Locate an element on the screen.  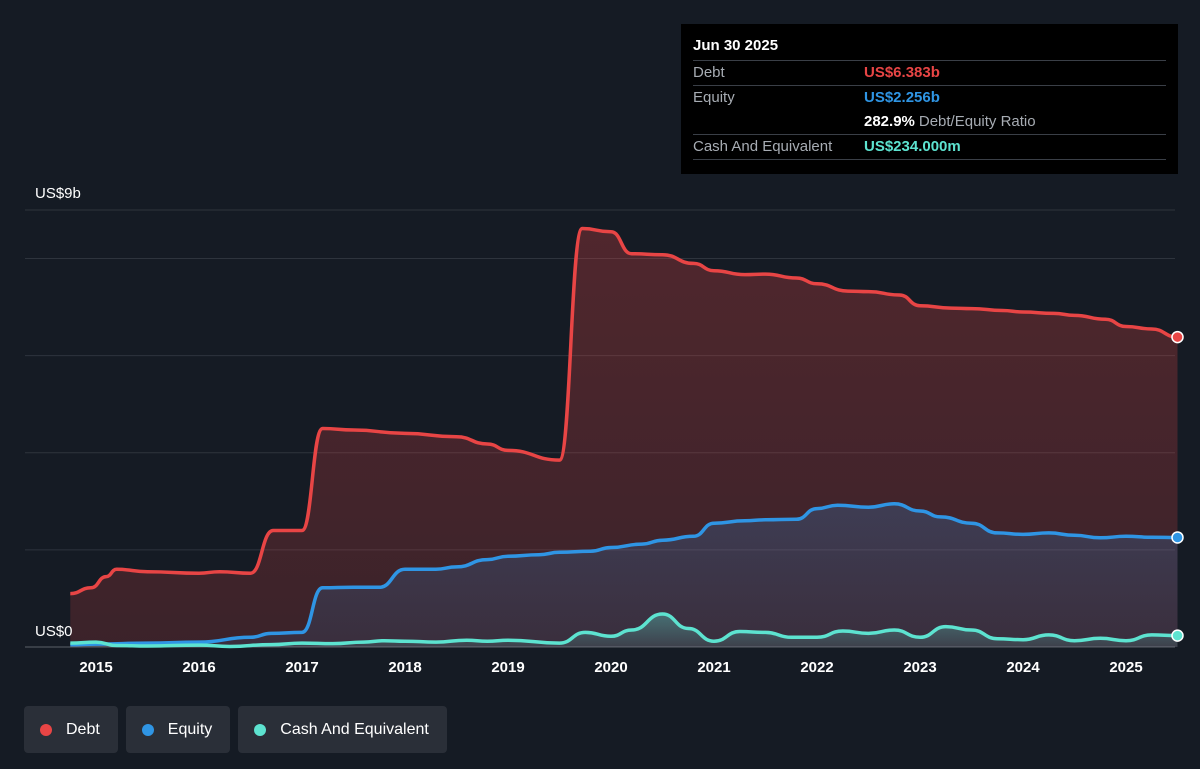
x-tick-label: 2020 is located at coordinates (610, 667).